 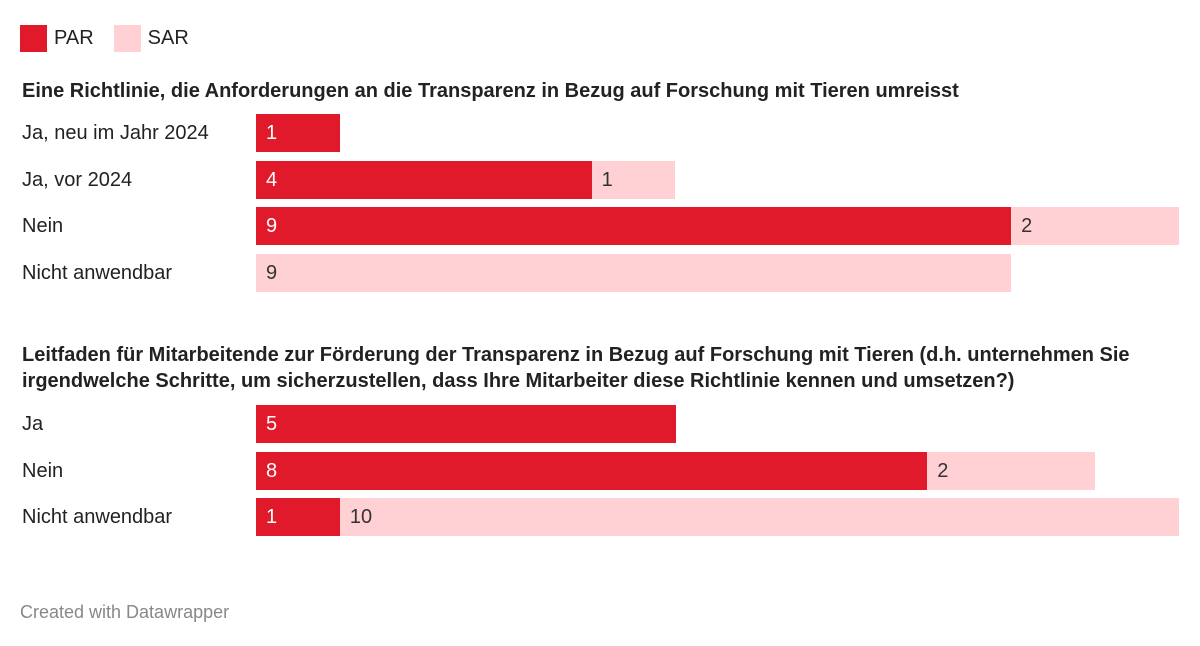 I want to click on value-label-par: 5, so click(x=272, y=424).